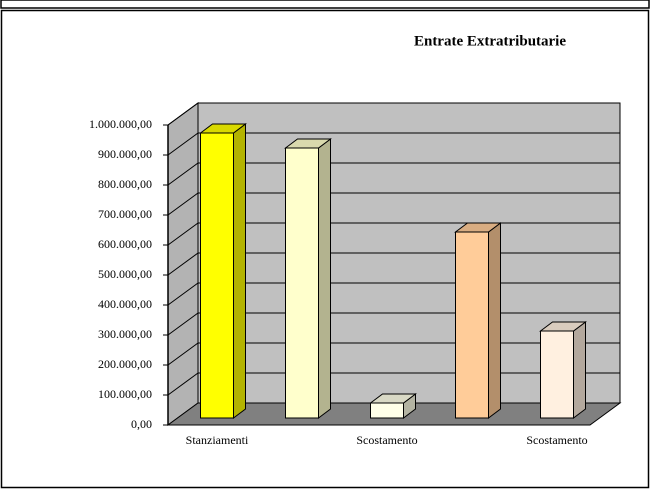 The width and height of the screenshot is (651, 489). What do you see at coordinates (125, 304) in the screenshot?
I see `y-tick-label: 400.000,00` at bounding box center [125, 304].